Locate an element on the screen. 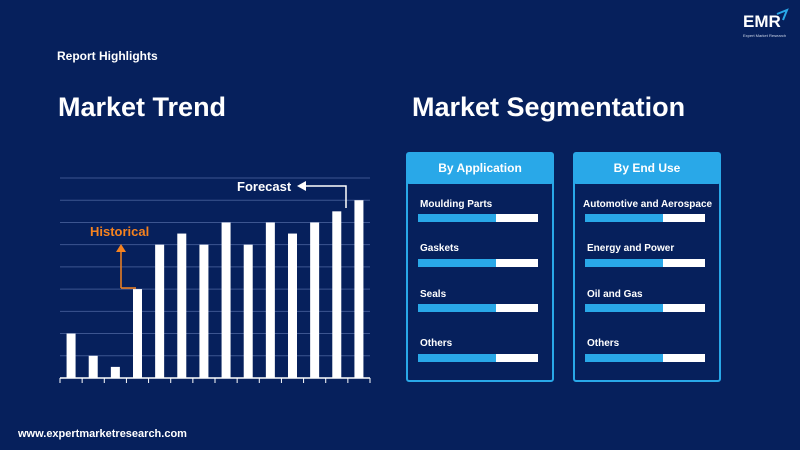  segment-label: Moulding Parts is located at coordinates (456, 204).